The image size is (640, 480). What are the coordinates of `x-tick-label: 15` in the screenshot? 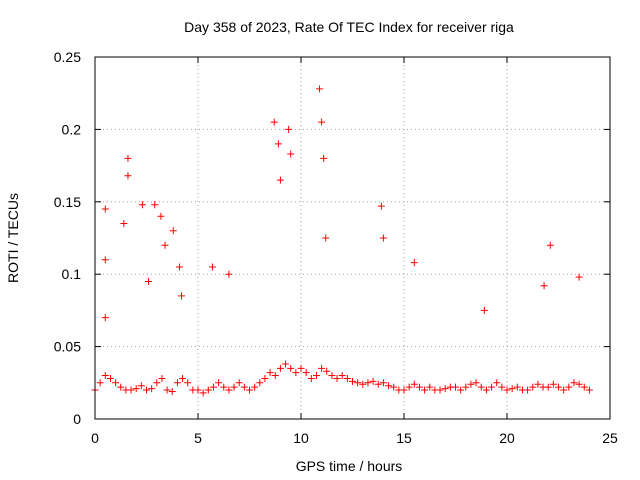 It's located at (404, 438).